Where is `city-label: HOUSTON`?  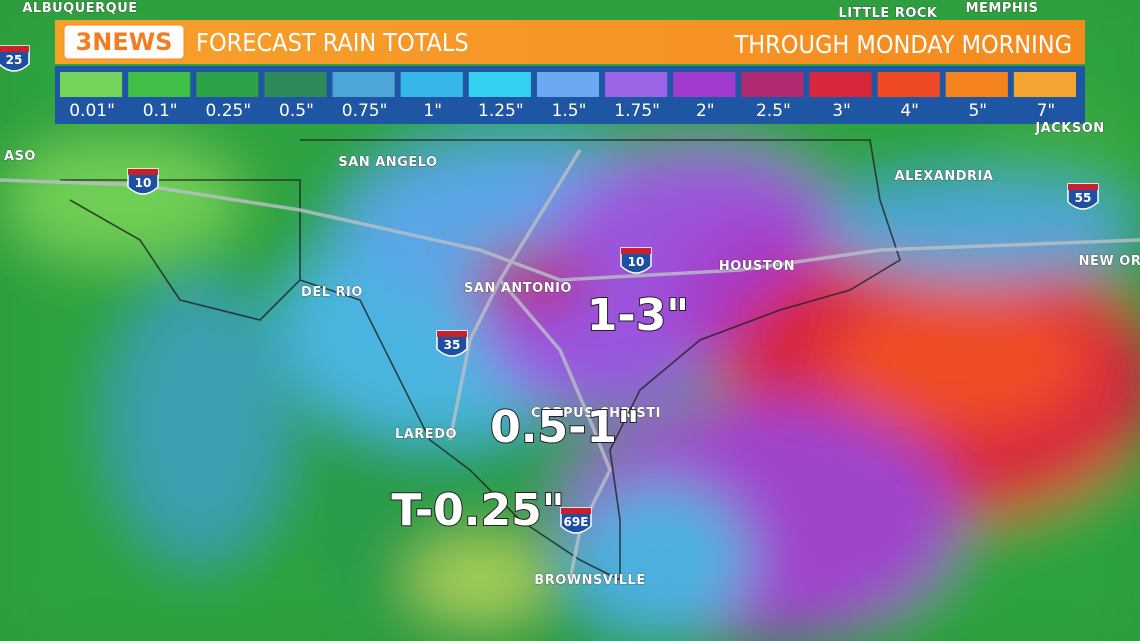 city-label: HOUSTON is located at coordinates (757, 266).